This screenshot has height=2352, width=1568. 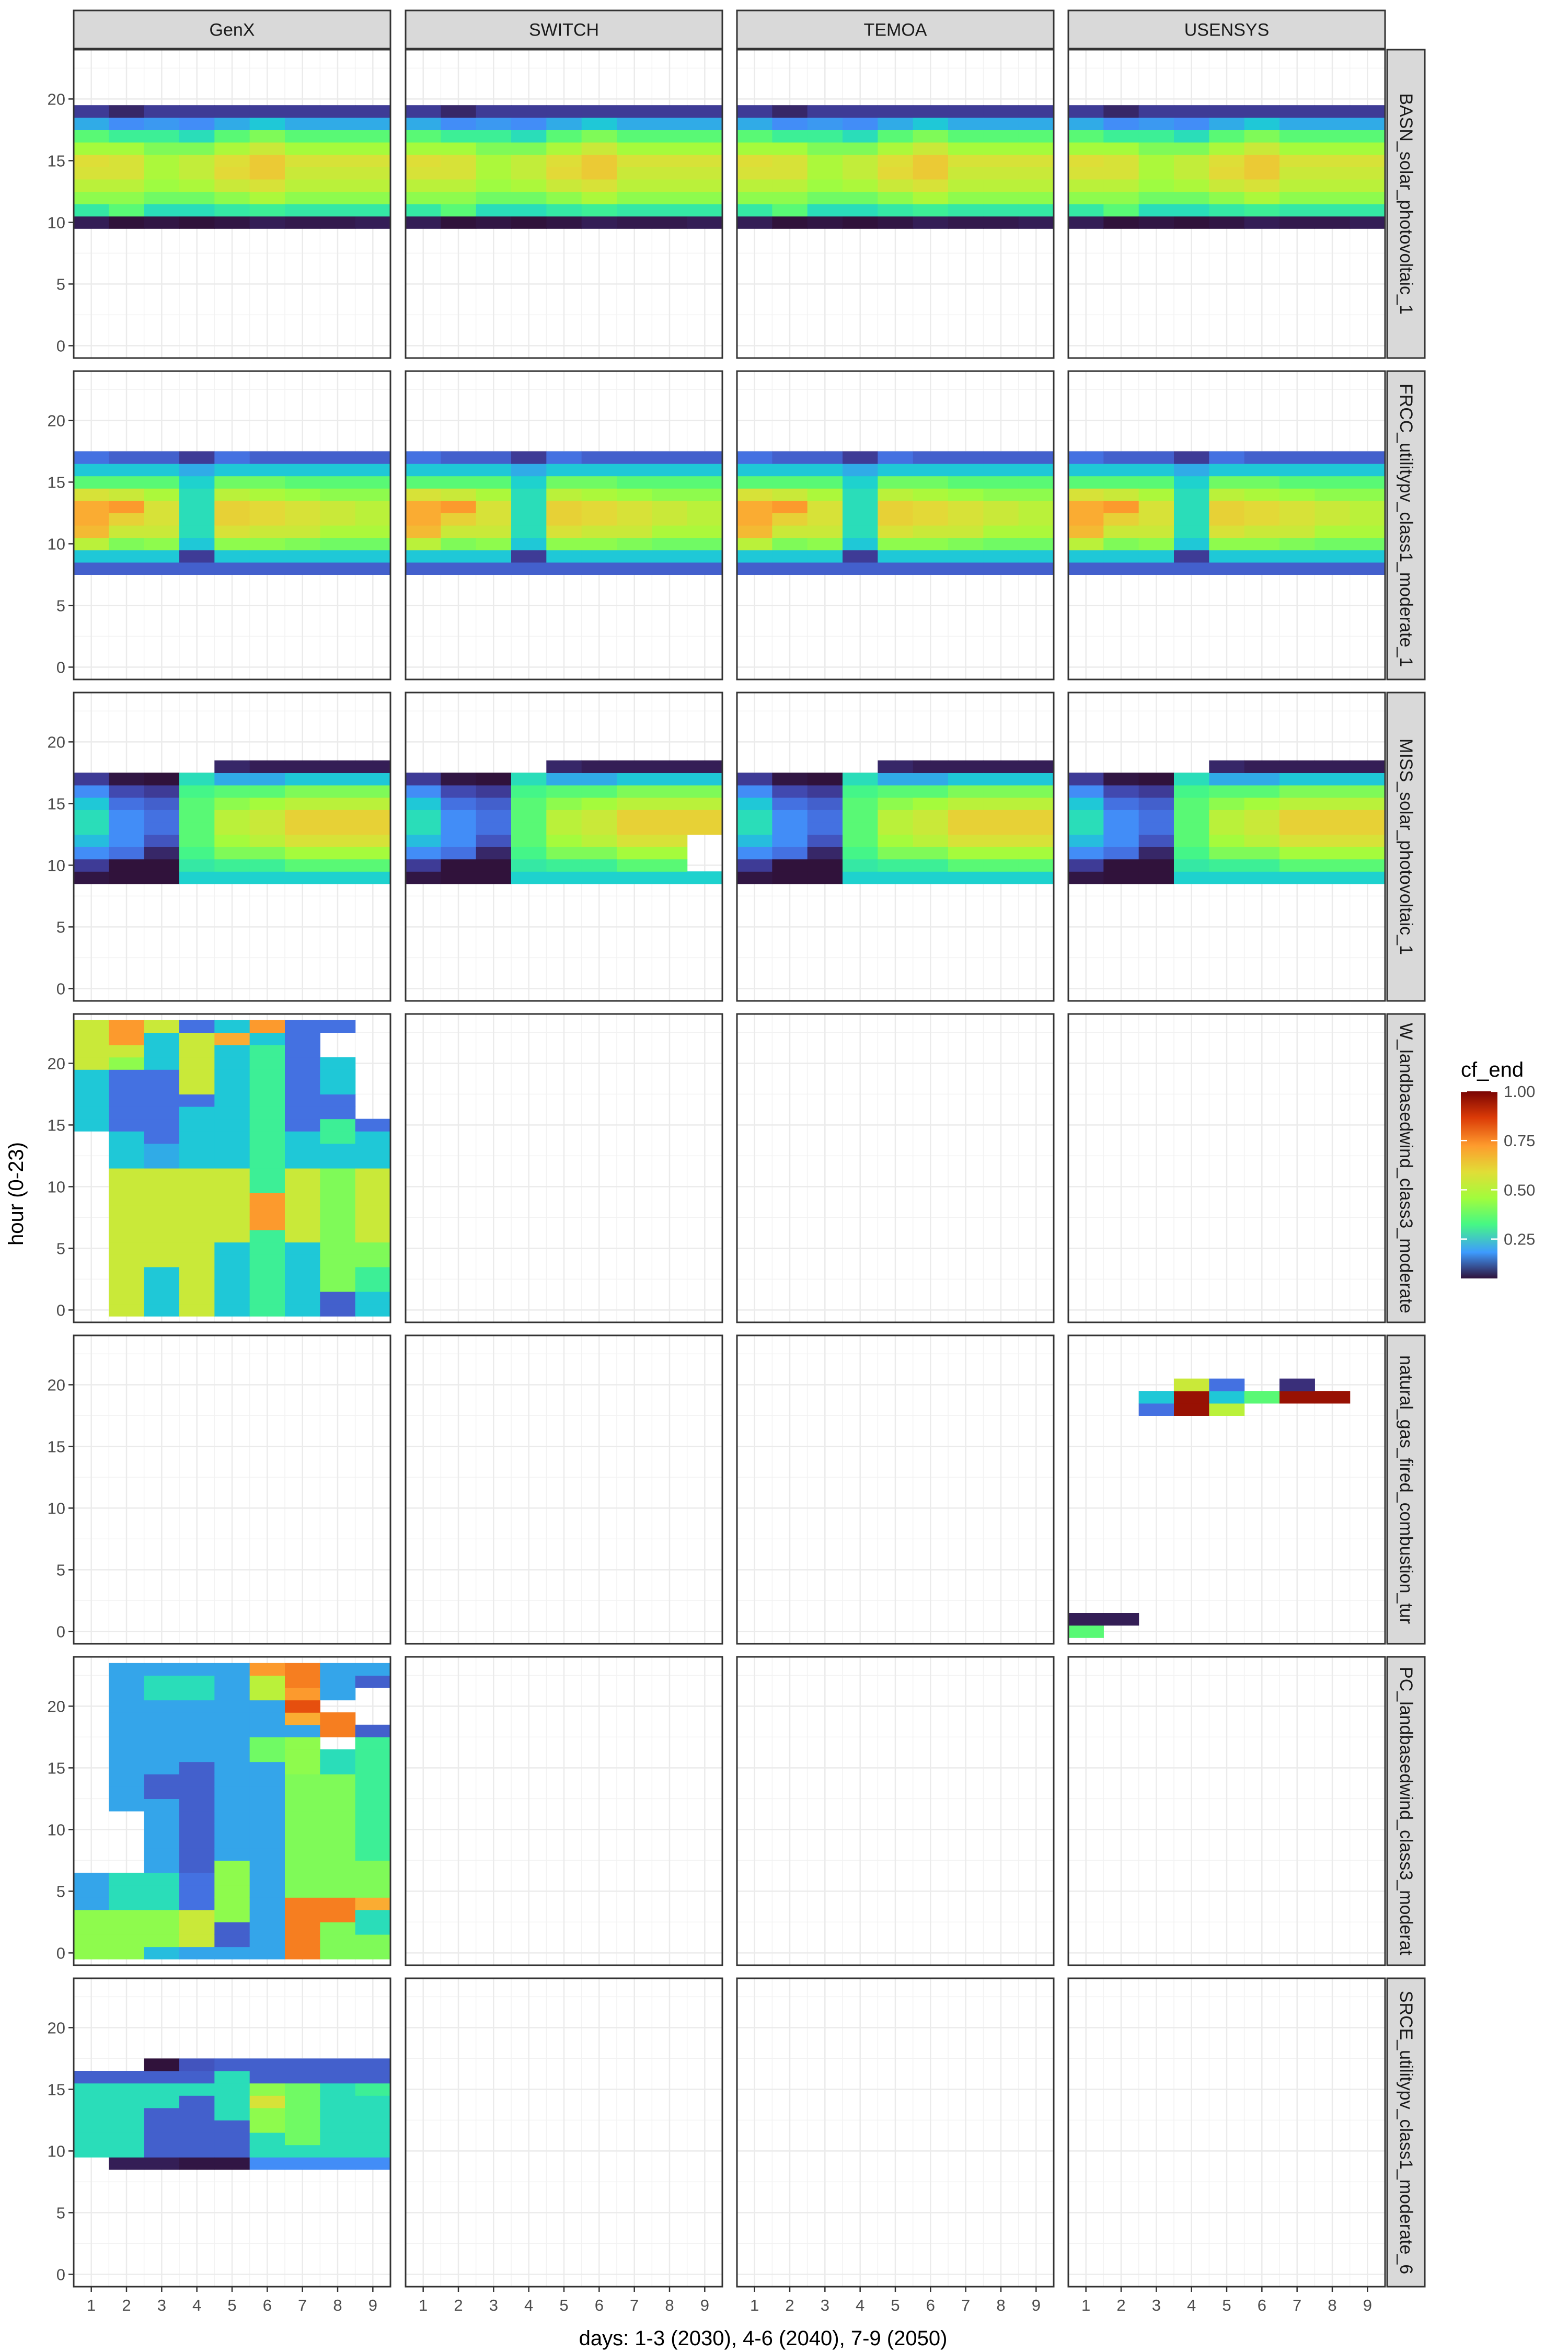 What do you see at coordinates (267, 1137) in the screenshot?
I see `tile-day6-hour14` at bounding box center [267, 1137].